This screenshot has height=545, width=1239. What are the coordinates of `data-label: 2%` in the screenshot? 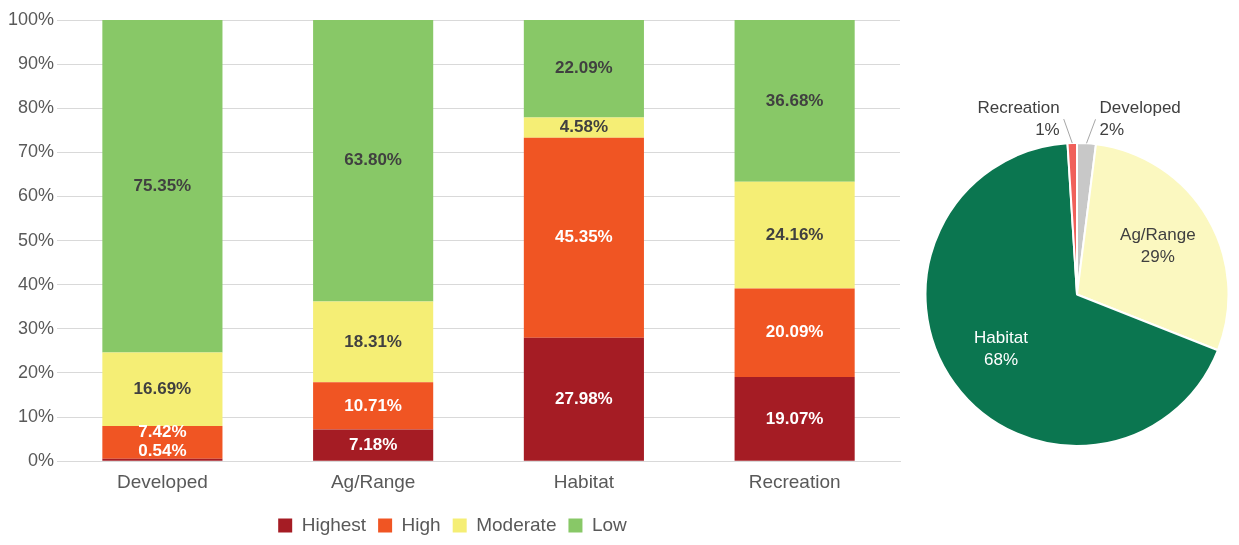 It's located at (1112, 129).